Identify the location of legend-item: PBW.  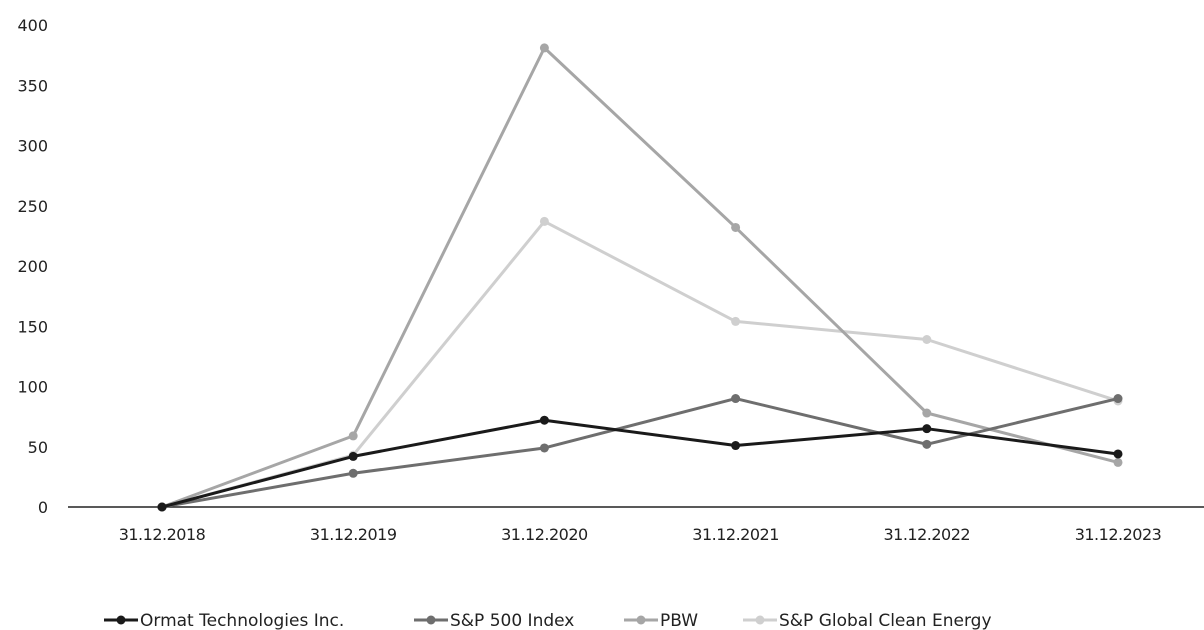
(661, 620).